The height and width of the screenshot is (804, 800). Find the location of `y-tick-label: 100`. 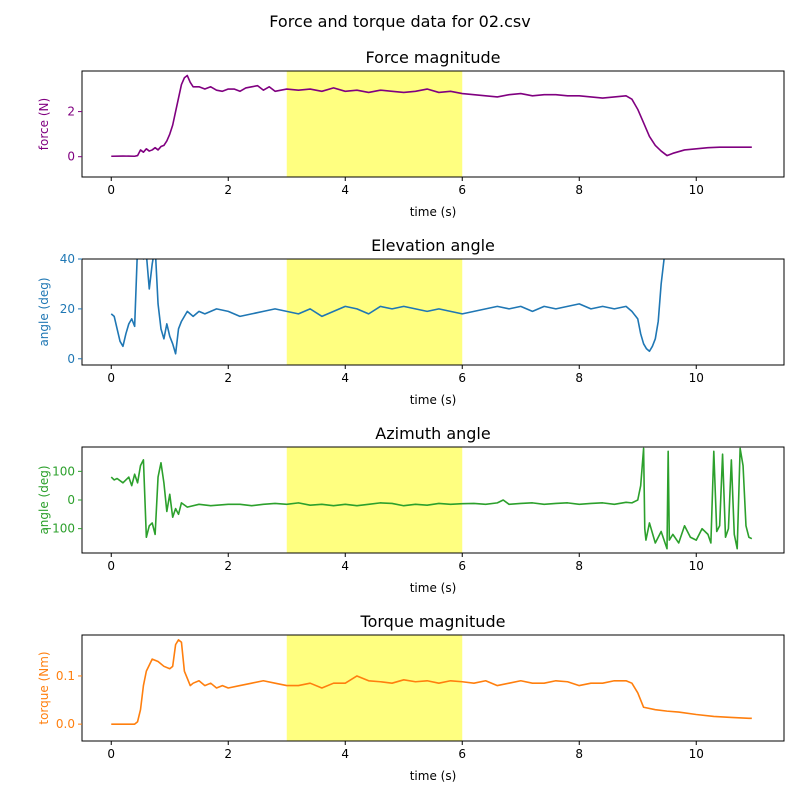

y-tick-label: 100 is located at coordinates (63, 471).